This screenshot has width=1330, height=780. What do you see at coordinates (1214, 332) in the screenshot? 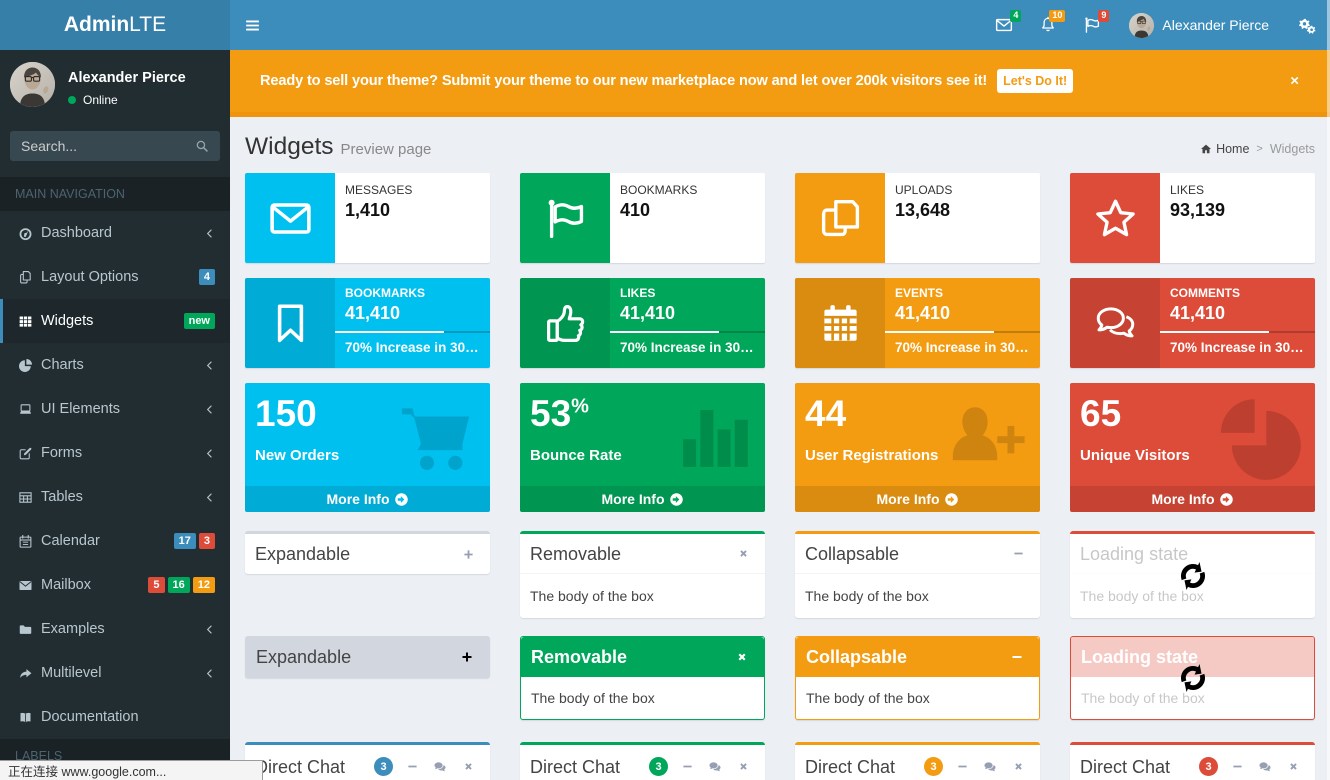
I see `progress-bar` at bounding box center [1214, 332].